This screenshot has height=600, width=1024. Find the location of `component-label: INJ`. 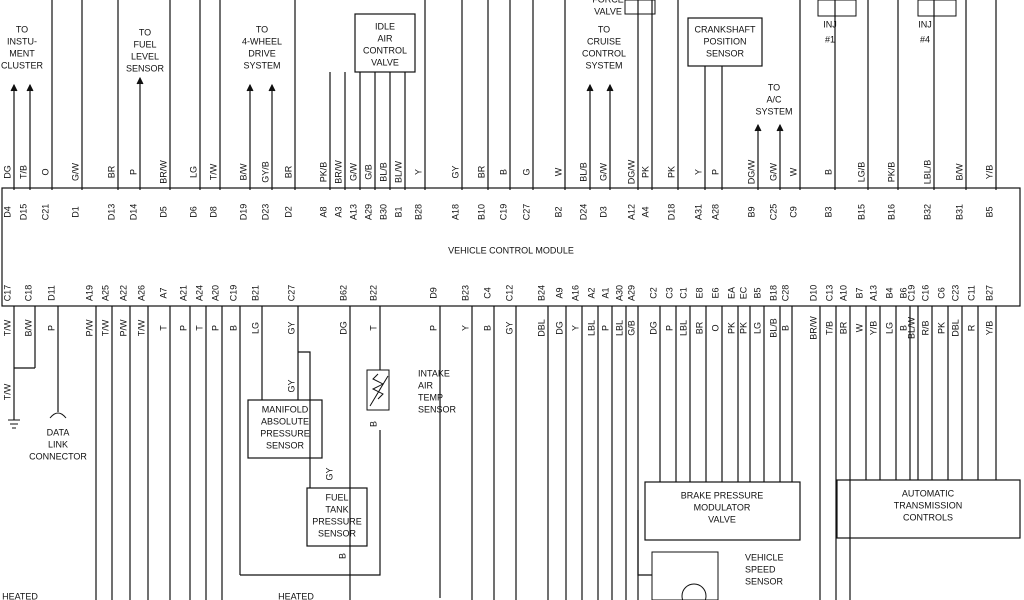

component-label: INJ is located at coordinates (925, 24).